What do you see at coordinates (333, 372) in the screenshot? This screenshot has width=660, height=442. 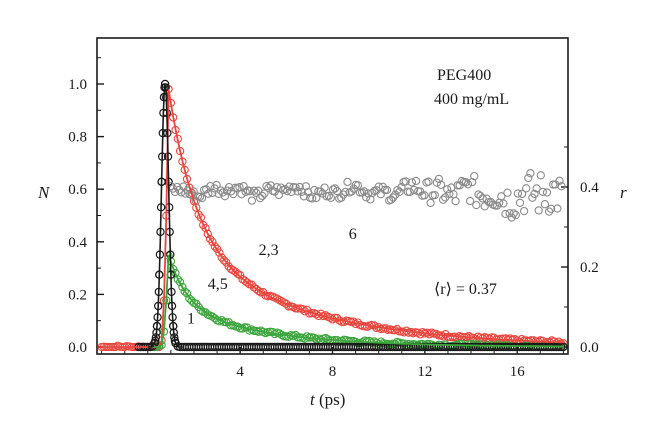 I see `x-tick-label: 8` at bounding box center [333, 372].